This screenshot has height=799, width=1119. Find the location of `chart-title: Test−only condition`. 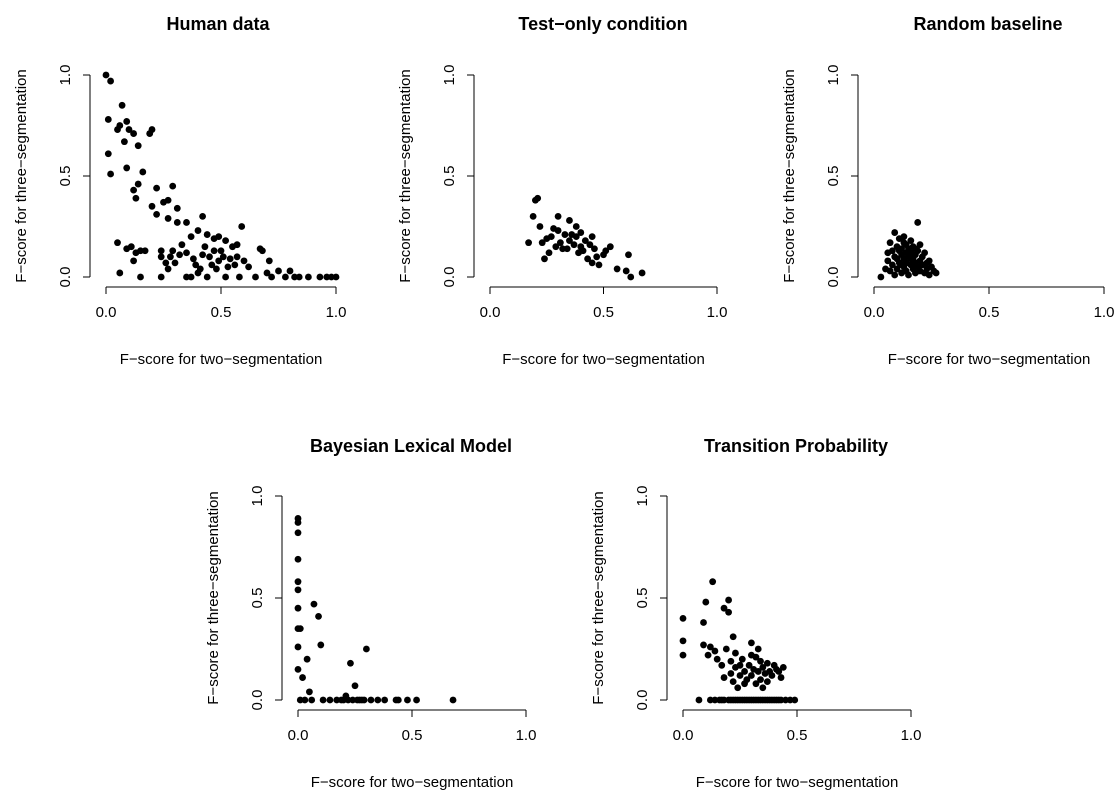

chart-title: Test−only condition is located at coordinates (602, 24).